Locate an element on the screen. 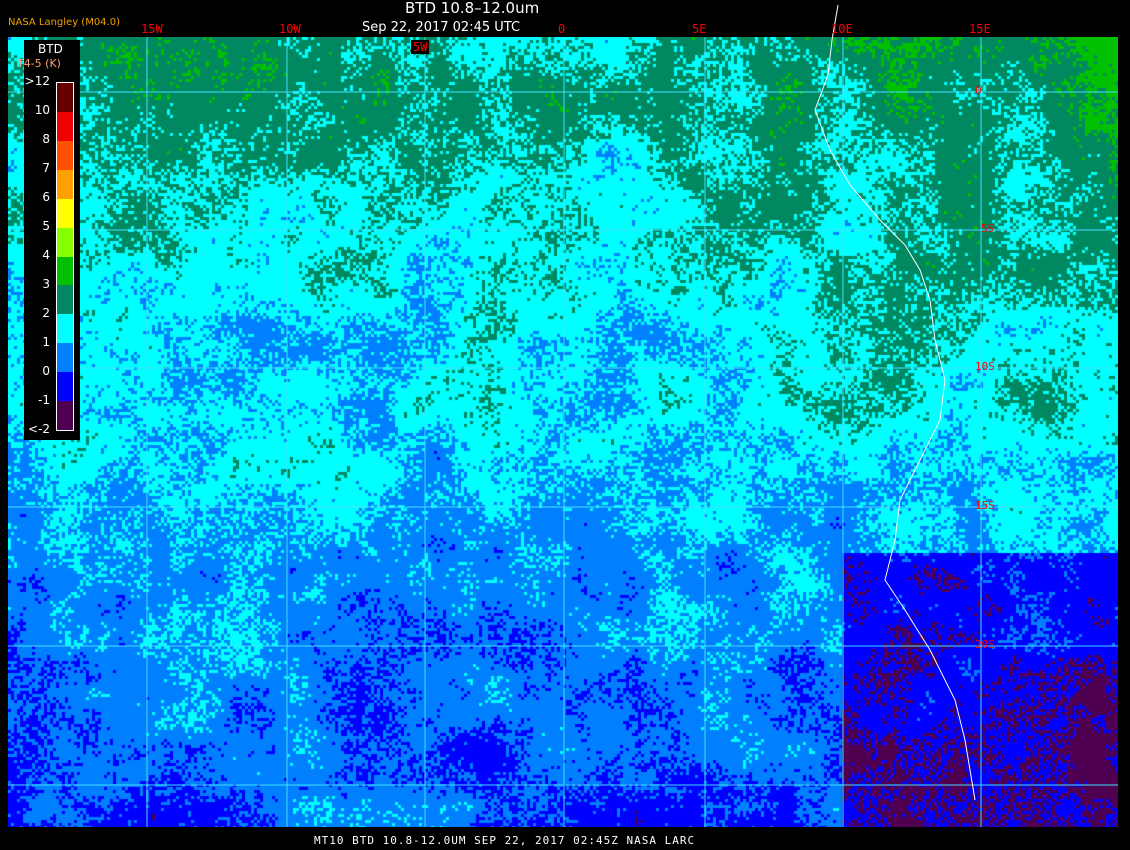  legend-tick: -1 is located at coordinates (44, 400).